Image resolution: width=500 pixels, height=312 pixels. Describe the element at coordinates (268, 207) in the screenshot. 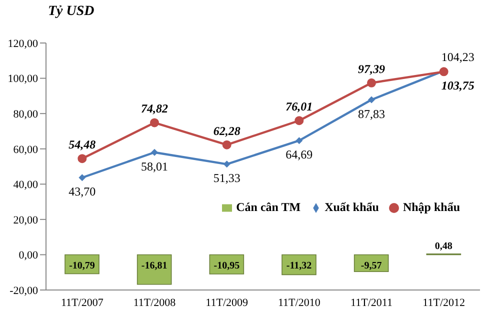

I see `legend-label: Cán cân TM` at that location.